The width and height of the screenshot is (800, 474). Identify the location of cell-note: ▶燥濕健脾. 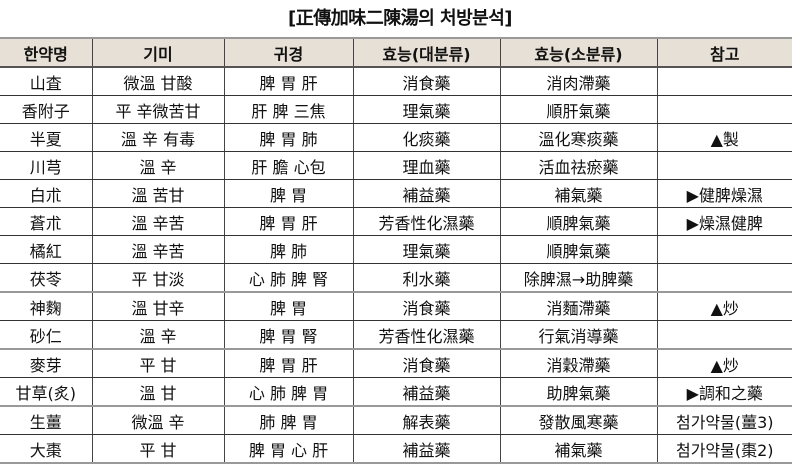
(724, 221).